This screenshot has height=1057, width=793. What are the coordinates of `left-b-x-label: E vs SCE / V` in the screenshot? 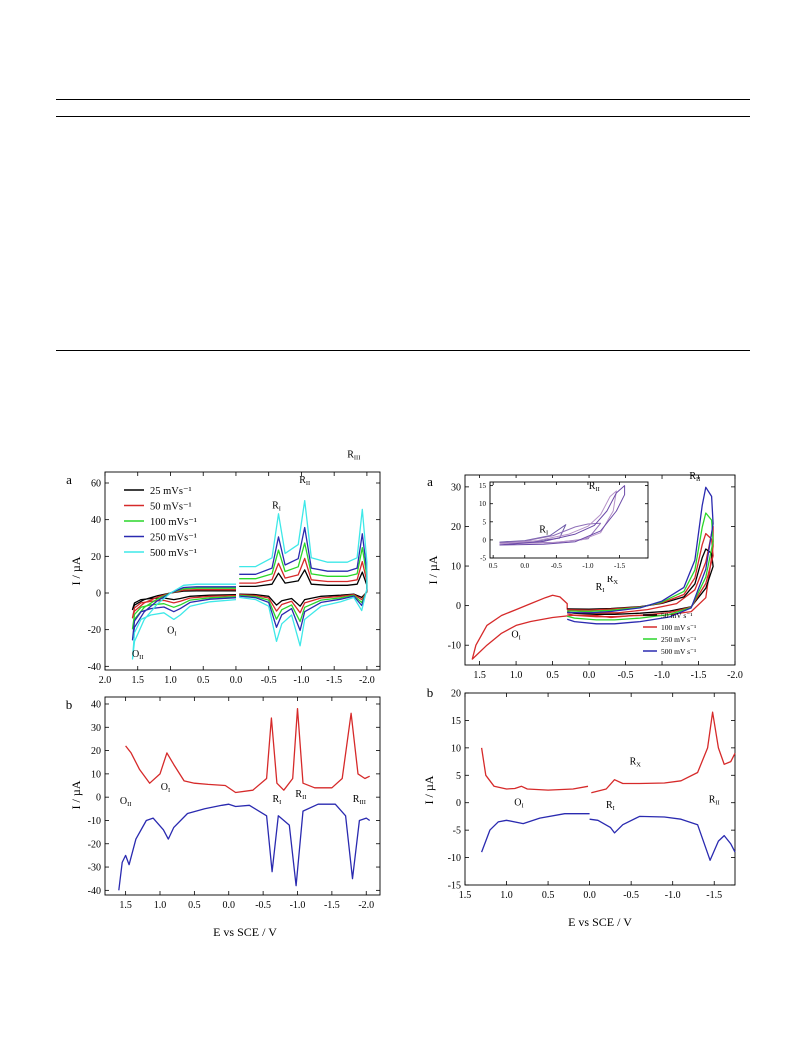 It's located at (245, 932).